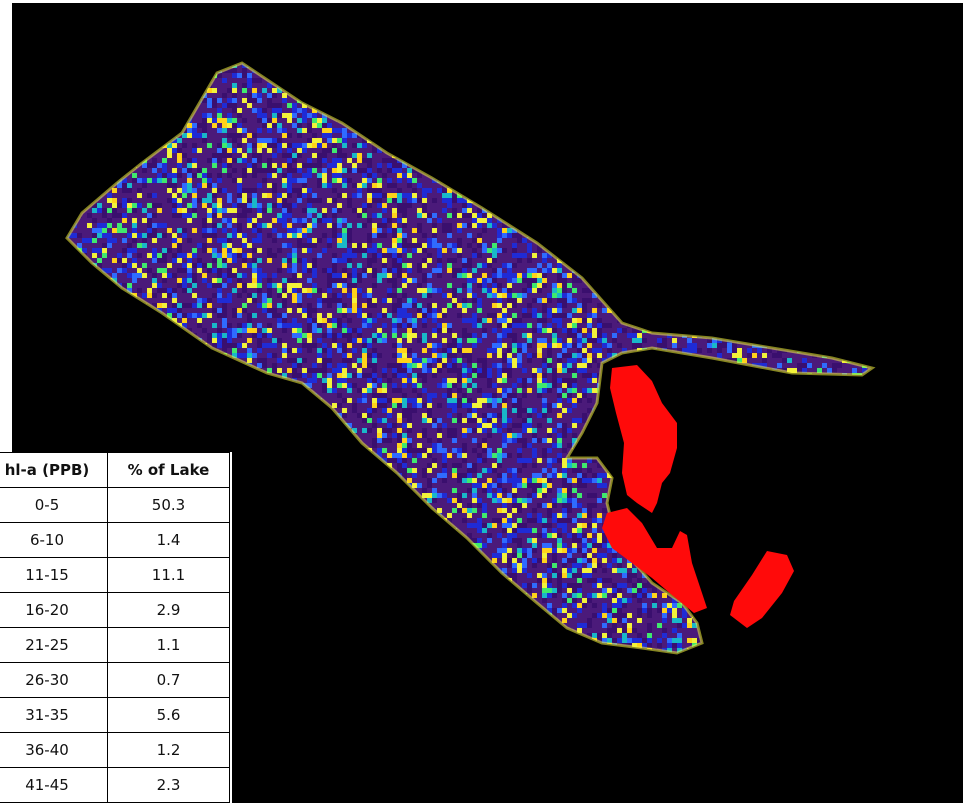 The height and width of the screenshot is (803, 963). Describe the element at coordinates (168, 645) in the screenshot. I see `percent-cell: 1.1` at that location.